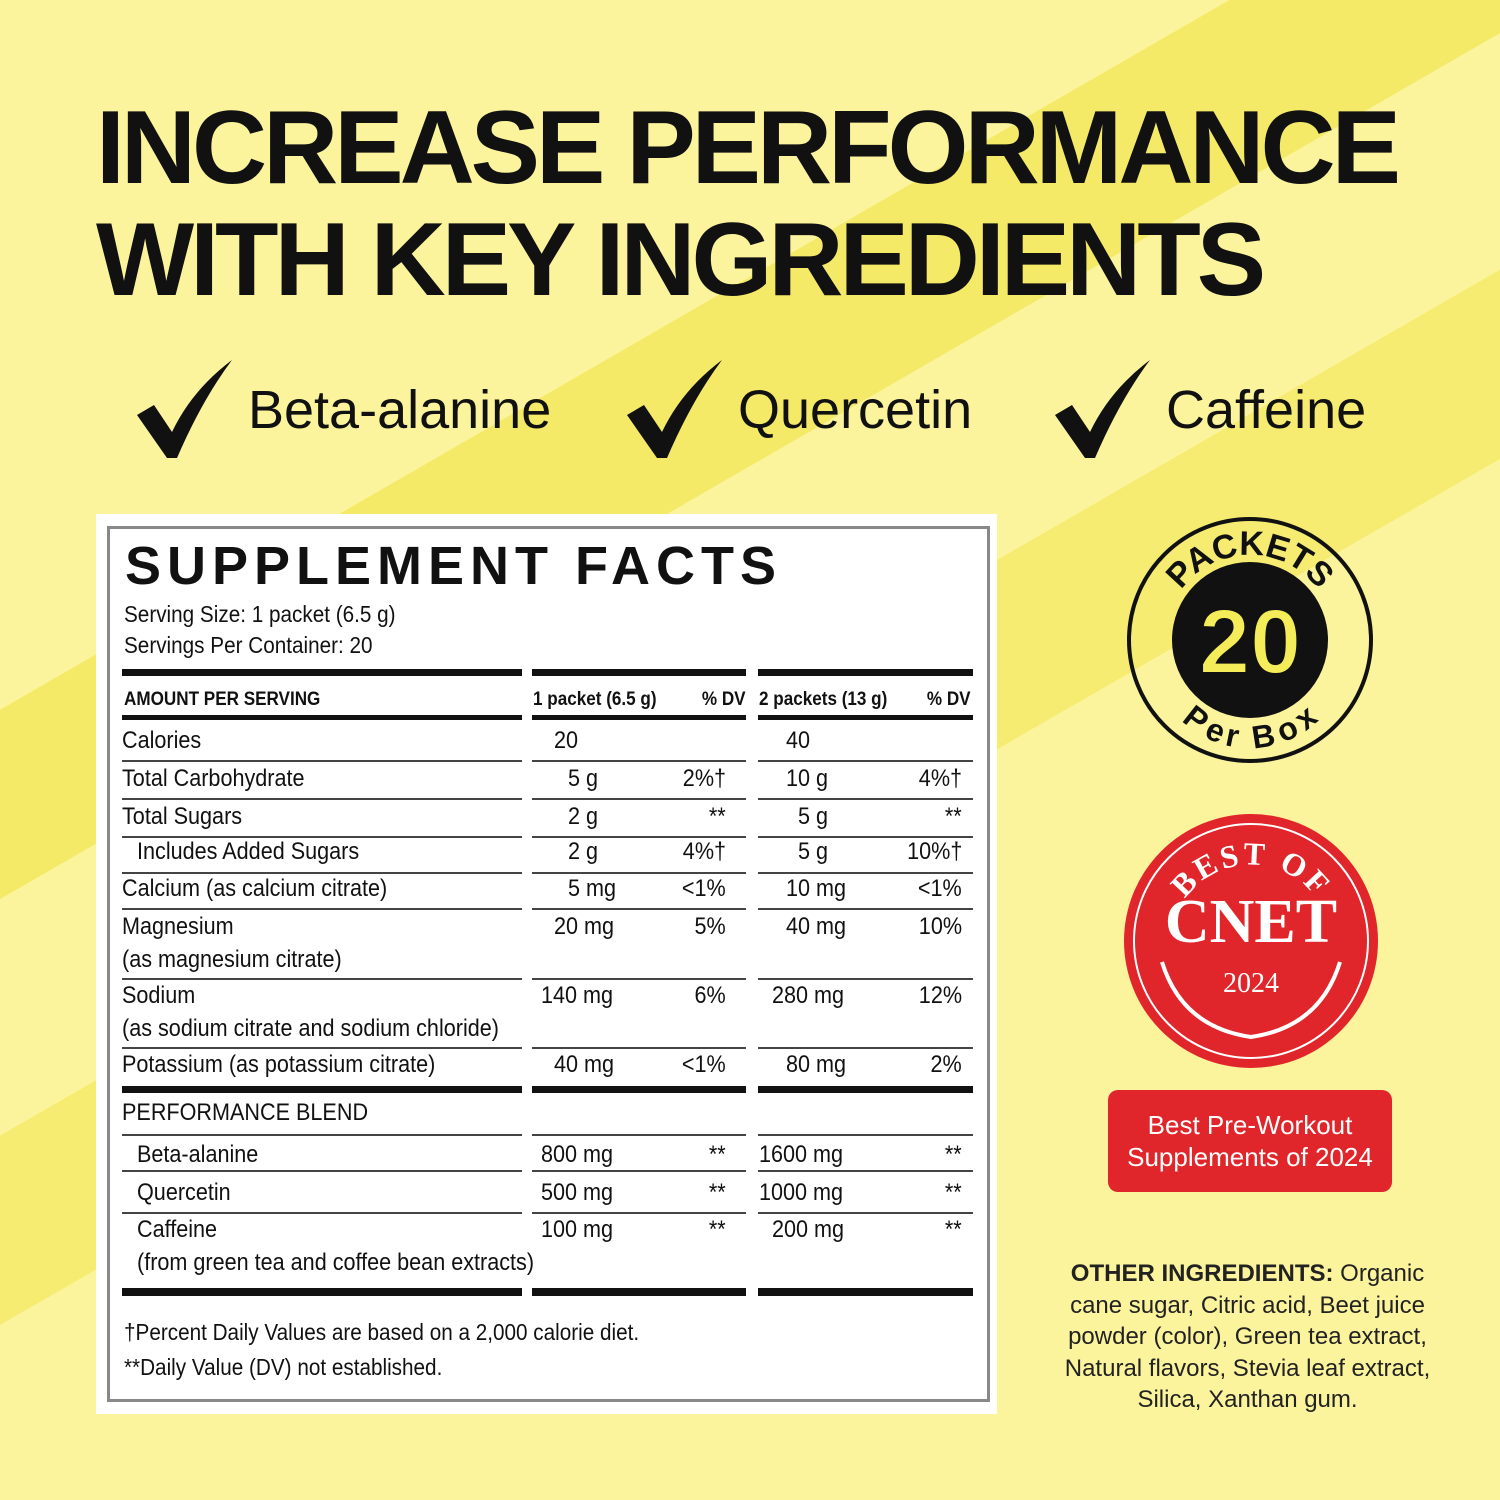 The height and width of the screenshot is (1500, 1500). I want to click on amount-1-packet: 140 mg, so click(577, 995).